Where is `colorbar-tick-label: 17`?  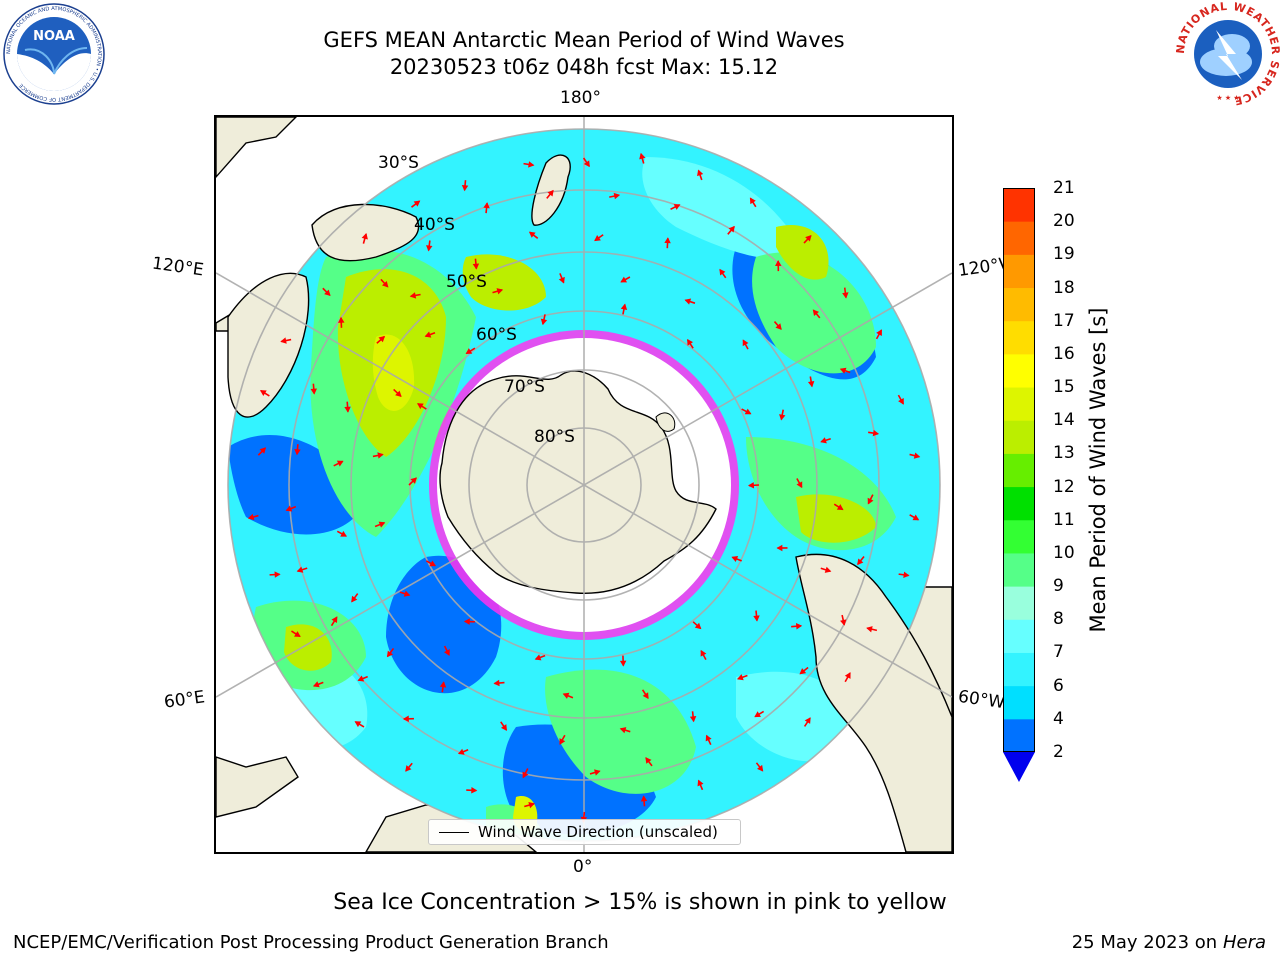
colorbar-tick-label: 17 is located at coordinates (1064, 320).